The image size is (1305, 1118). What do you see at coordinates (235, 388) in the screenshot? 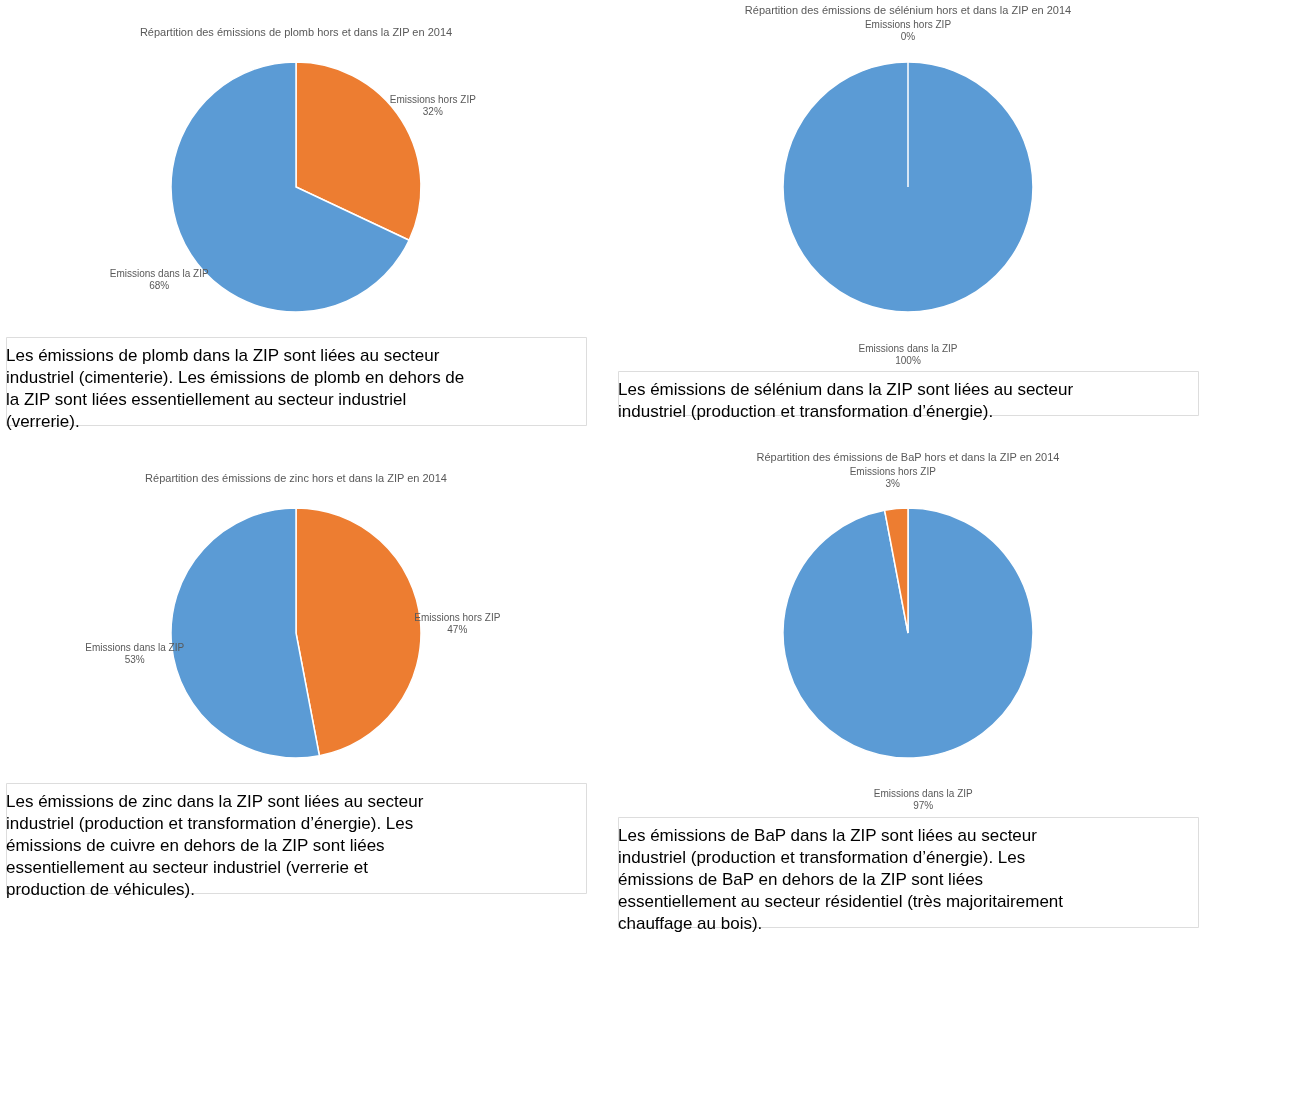
I see `text: Les émissions de plomb dans la ZIP sont liées au secteur industriel (cimenterie). Les émissions de plomb en dehors de la ZIP sont liées essentiellement au secteur industriel (verrerie).` at bounding box center [235, 388].